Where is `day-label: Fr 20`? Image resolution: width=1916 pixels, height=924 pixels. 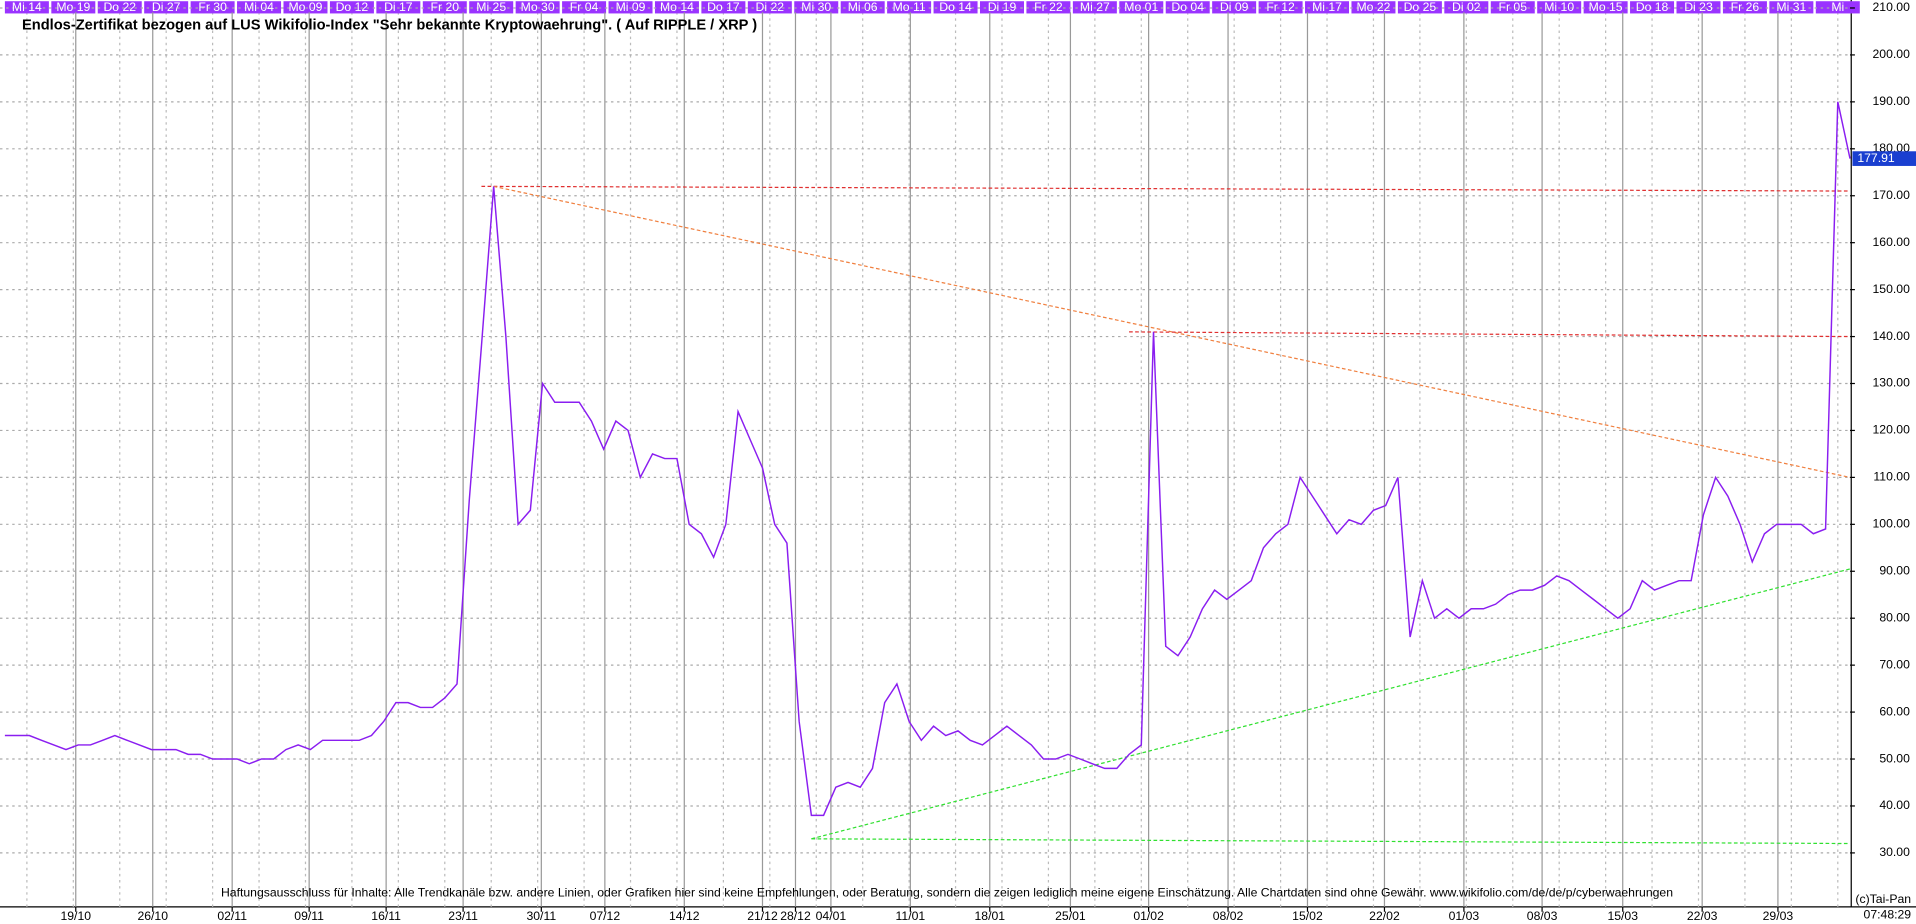
day-label: Fr 20 is located at coordinates (445, 7).